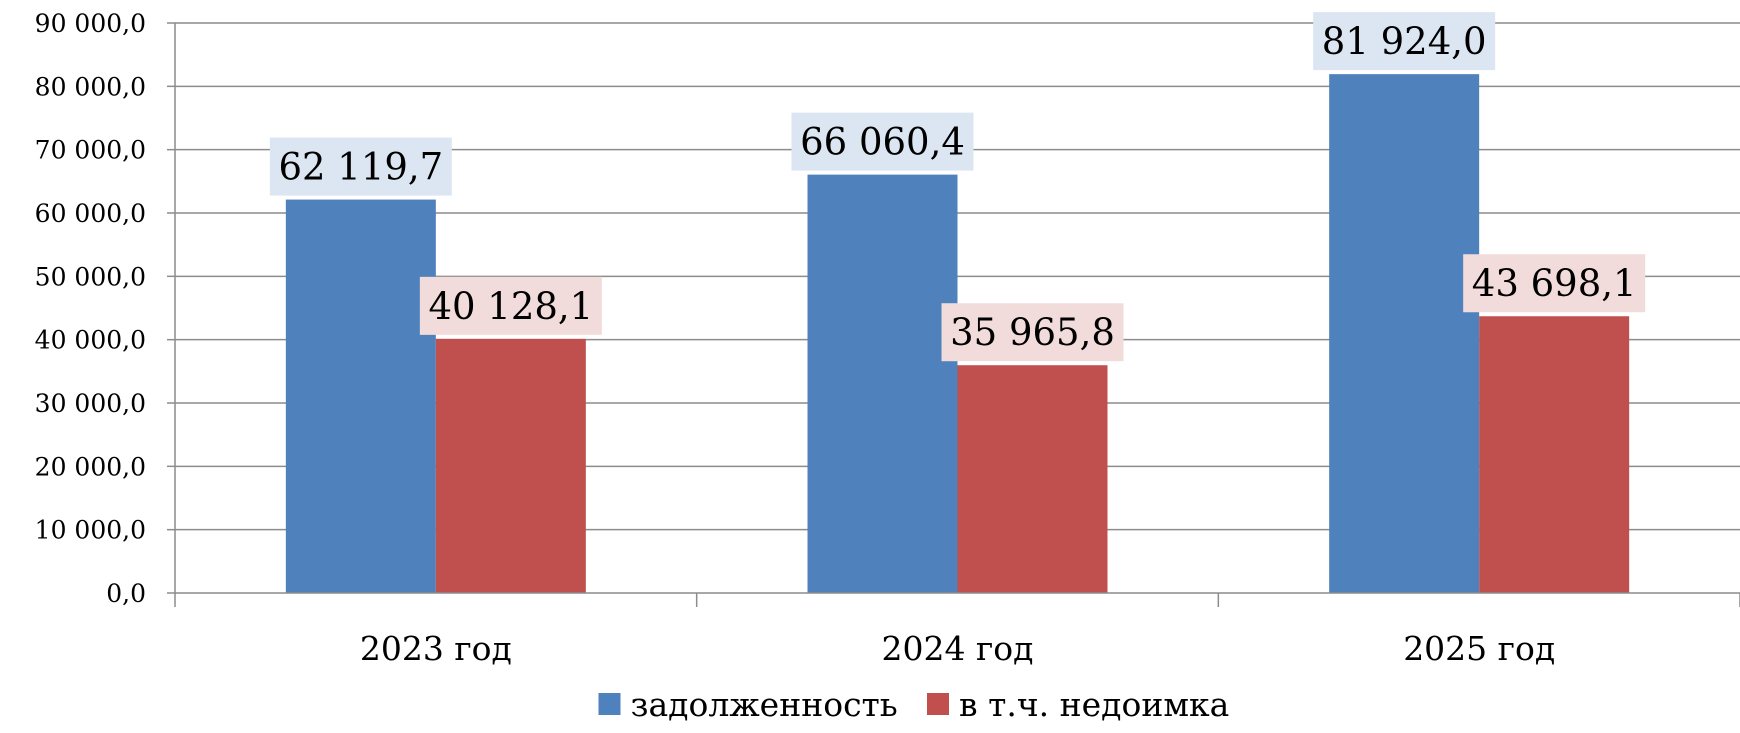 Image resolution: width=1740 pixels, height=733 pixels. What do you see at coordinates (764, 704) in the screenshot?
I see `legend-label: задолженность` at bounding box center [764, 704].